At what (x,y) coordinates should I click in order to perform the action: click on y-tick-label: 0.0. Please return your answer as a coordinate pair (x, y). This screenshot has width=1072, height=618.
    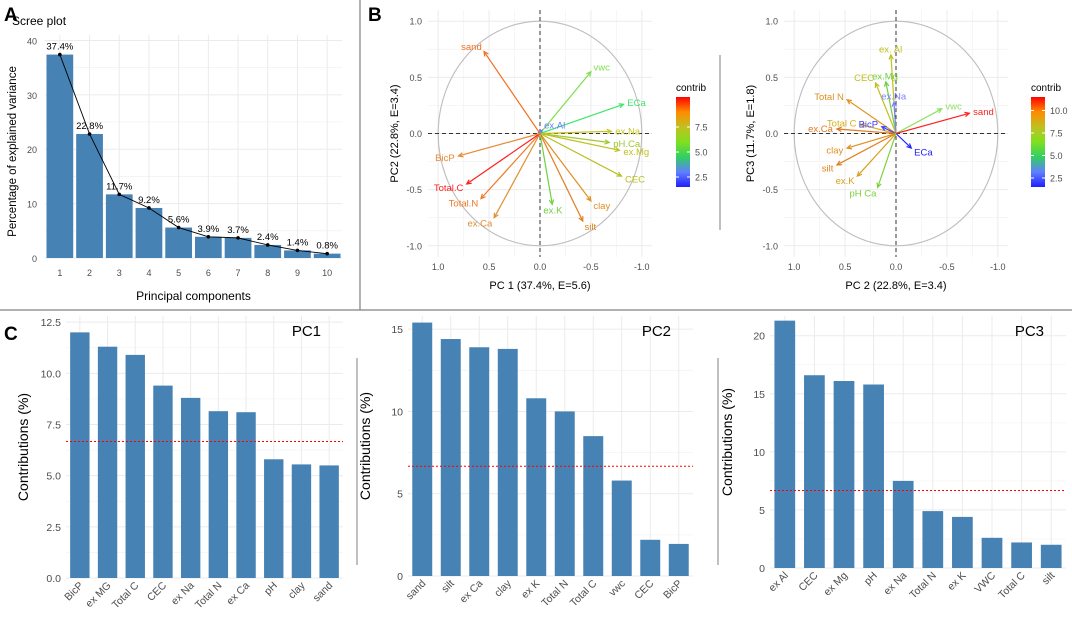
    Looking at the image, I should click on (53, 579).